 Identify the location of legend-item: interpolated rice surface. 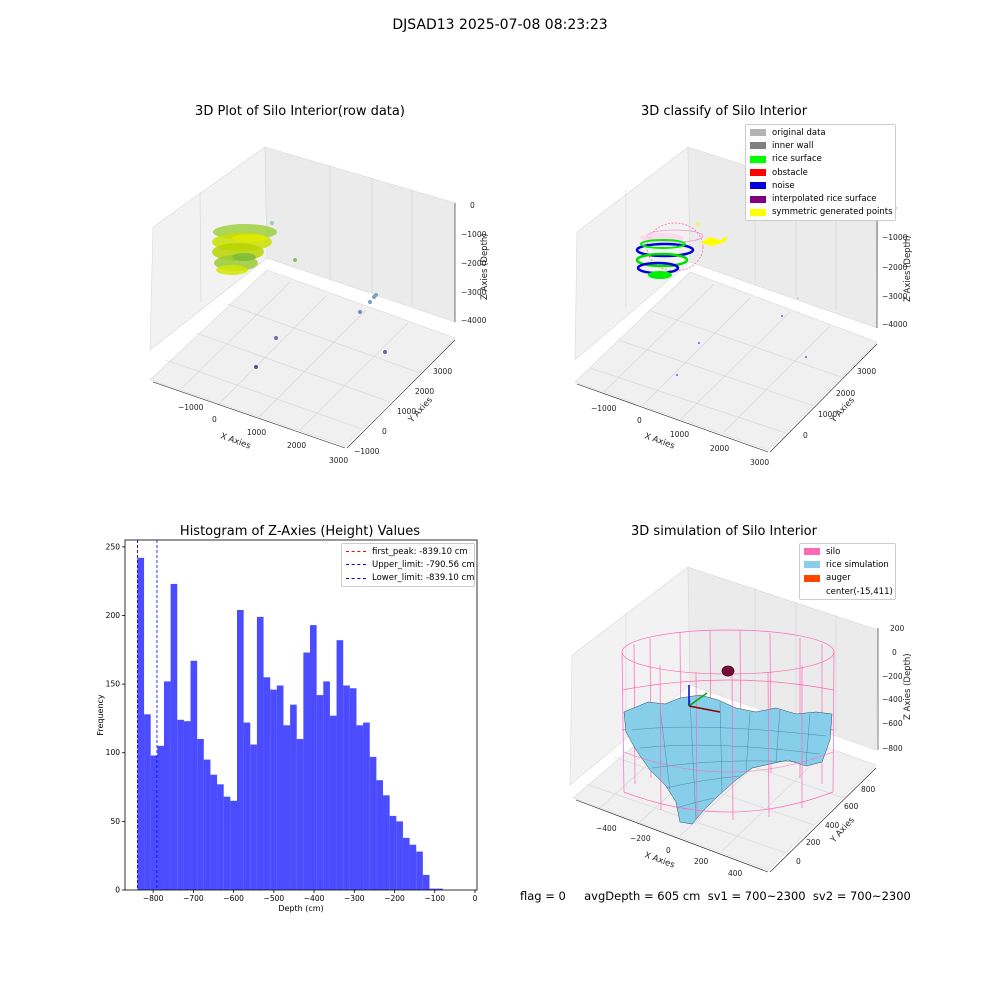
(820, 198).